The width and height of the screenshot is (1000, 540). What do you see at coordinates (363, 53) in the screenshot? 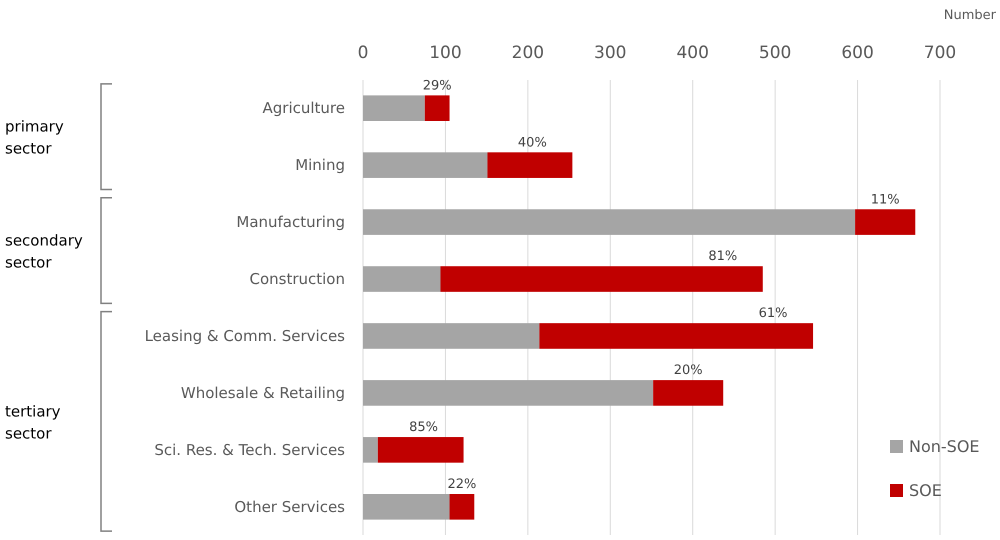
I see `x-tick-label: 0` at bounding box center [363, 53].